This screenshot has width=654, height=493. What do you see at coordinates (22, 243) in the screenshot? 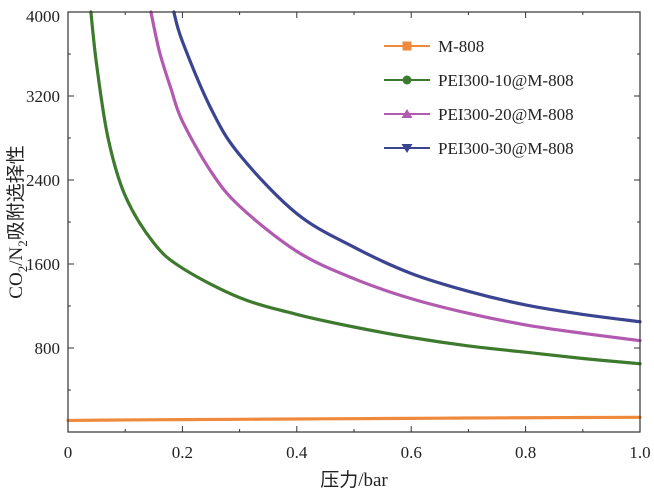
I see `y-title-sub-2b: 2` at bounding box center [22, 243].